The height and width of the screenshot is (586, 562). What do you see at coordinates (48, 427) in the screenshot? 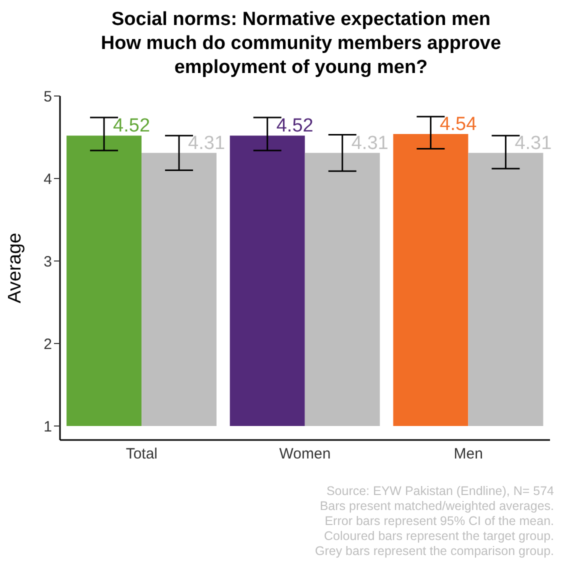
I see `y-tick-label: 1` at bounding box center [48, 427].